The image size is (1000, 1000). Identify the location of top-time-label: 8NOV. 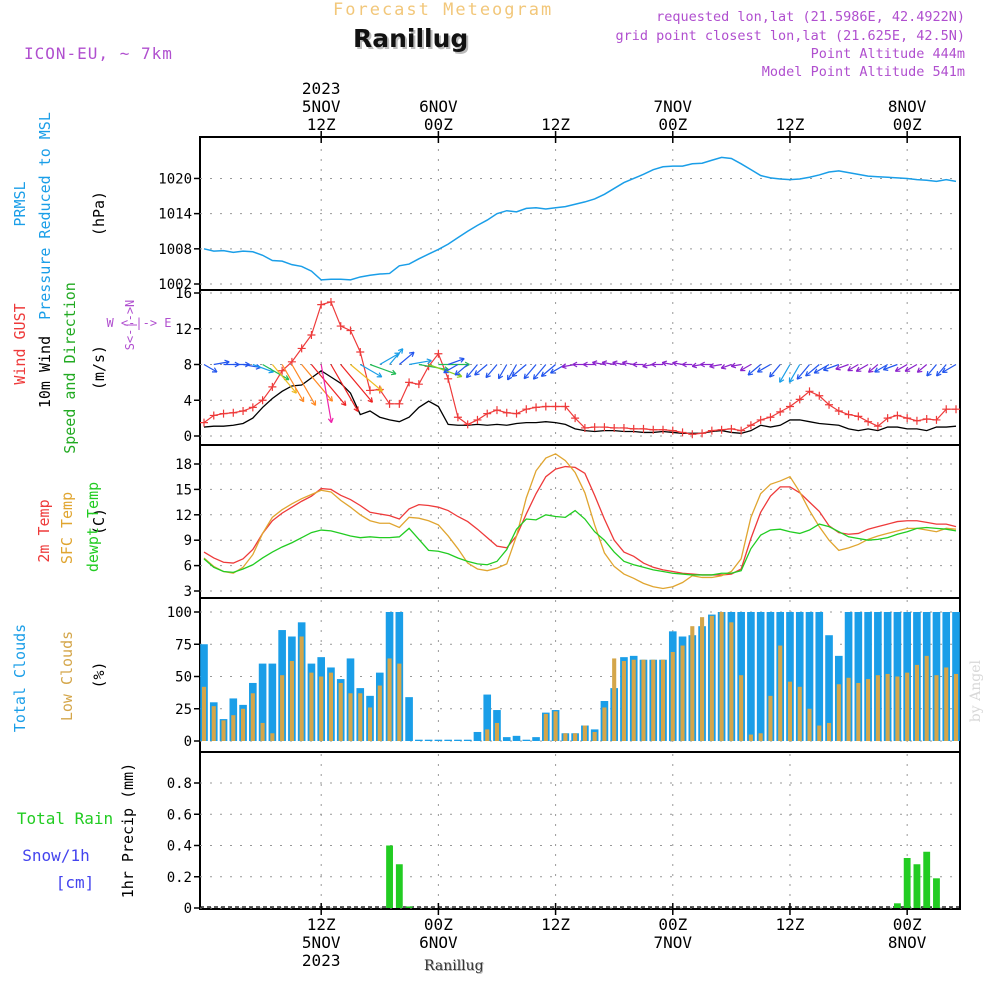
(907, 106).